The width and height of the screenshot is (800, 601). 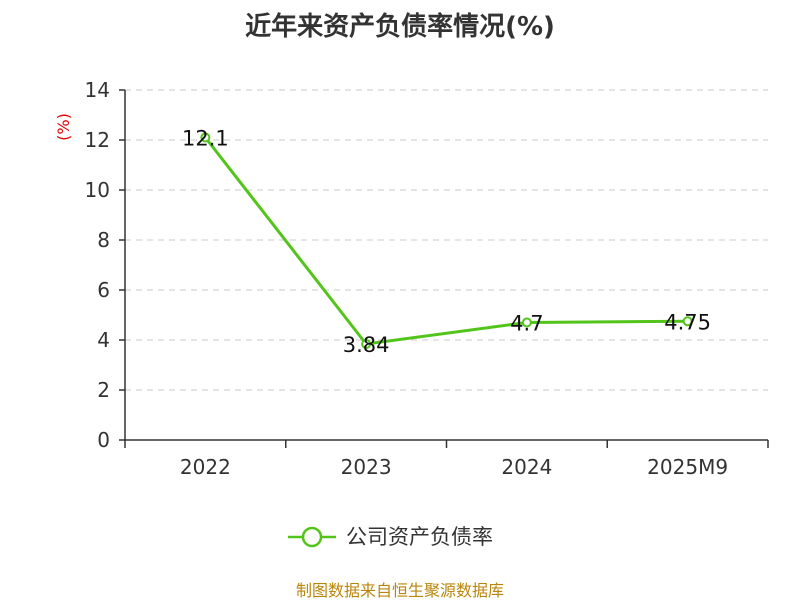 I want to click on data-label: 4.7, so click(x=526, y=324).